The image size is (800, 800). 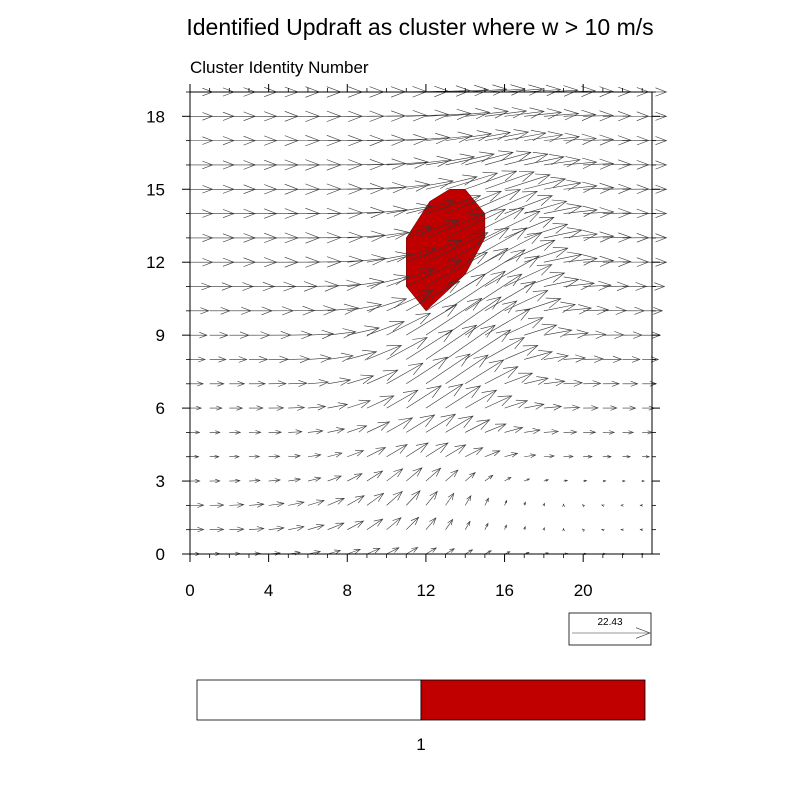 I want to click on reference-vector-box: 22.43, so click(x=610, y=629).